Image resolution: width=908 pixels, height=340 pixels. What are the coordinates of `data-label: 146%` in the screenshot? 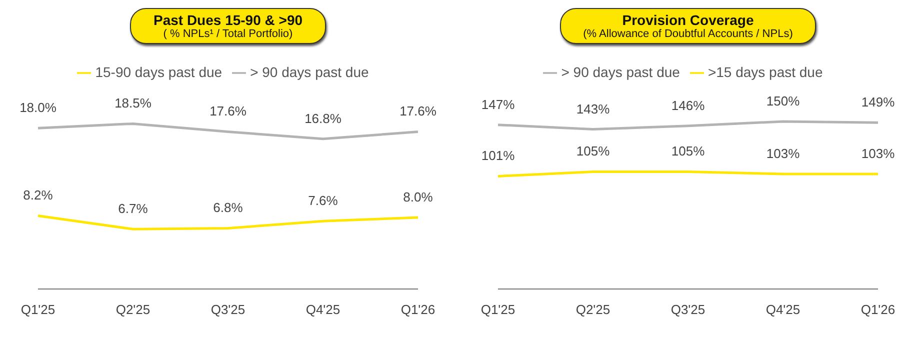 It's located at (688, 105).